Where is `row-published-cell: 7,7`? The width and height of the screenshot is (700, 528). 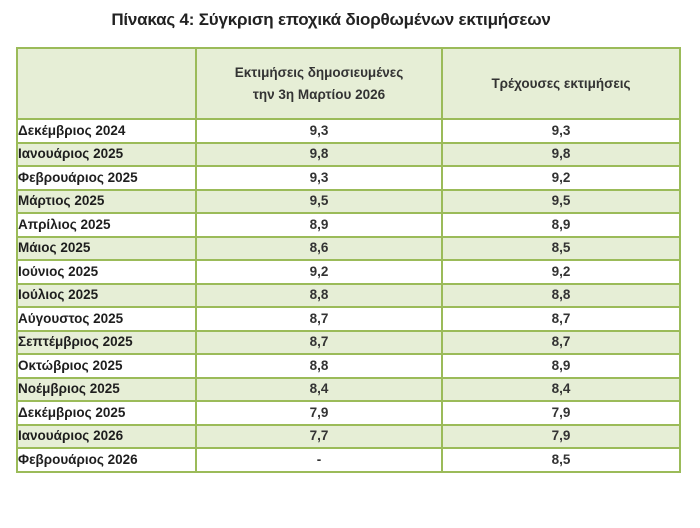
row-published-cell: 7,7 is located at coordinates (319, 436).